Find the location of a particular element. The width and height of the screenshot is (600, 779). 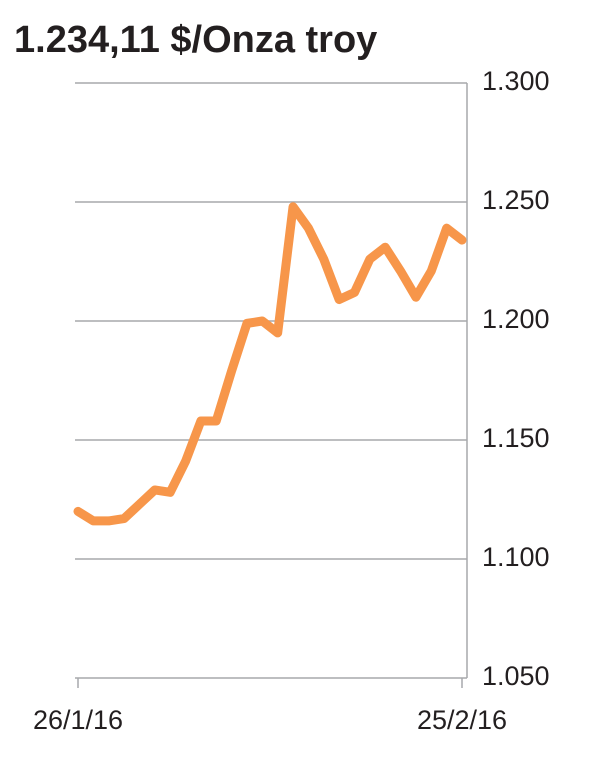

y-tick-label: 1.050 is located at coordinates (516, 676).